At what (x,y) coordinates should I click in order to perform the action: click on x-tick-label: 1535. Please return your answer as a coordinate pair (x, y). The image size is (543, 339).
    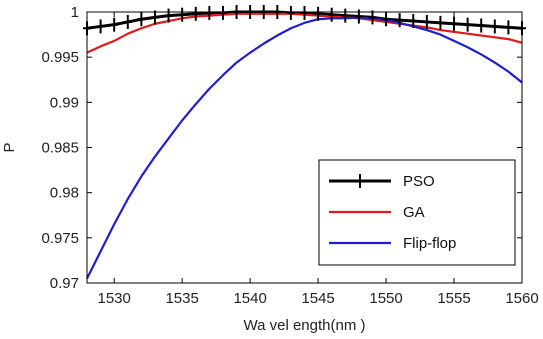
    Looking at the image, I should click on (181, 298).